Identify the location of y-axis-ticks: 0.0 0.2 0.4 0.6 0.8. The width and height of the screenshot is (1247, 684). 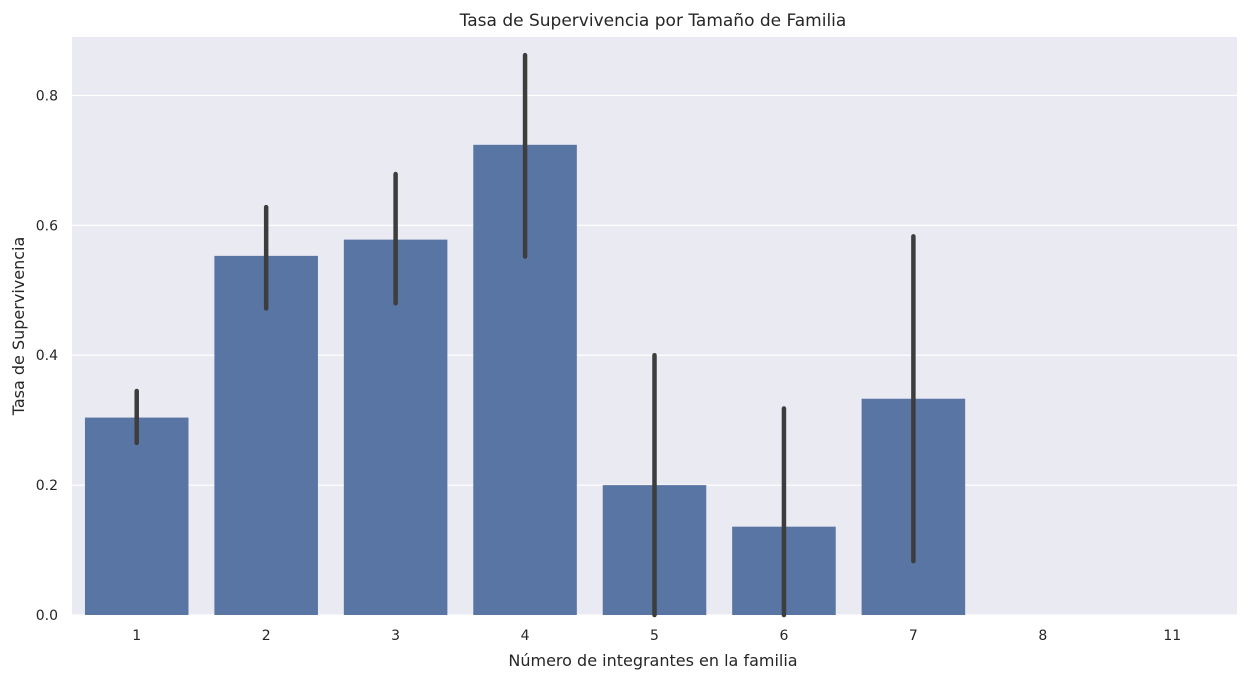
(47, 356).